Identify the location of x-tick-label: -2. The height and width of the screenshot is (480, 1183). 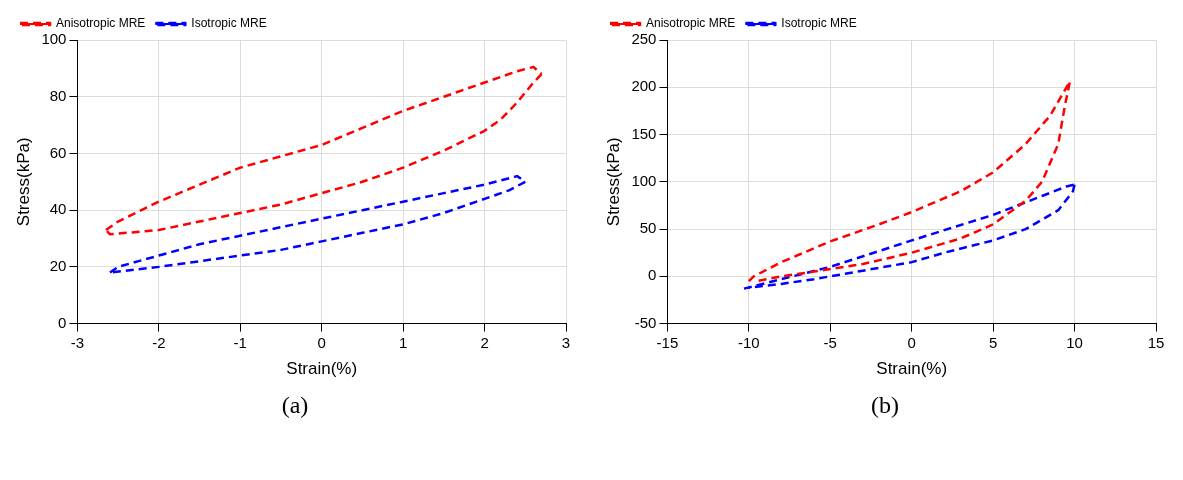
(159, 342).